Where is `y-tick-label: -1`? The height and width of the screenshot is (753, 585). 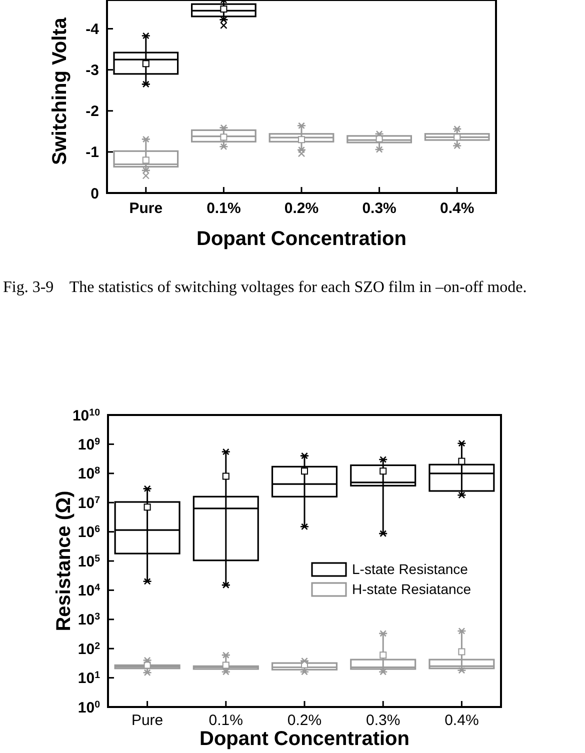 y-tick-label: -1 is located at coordinates (92, 153).